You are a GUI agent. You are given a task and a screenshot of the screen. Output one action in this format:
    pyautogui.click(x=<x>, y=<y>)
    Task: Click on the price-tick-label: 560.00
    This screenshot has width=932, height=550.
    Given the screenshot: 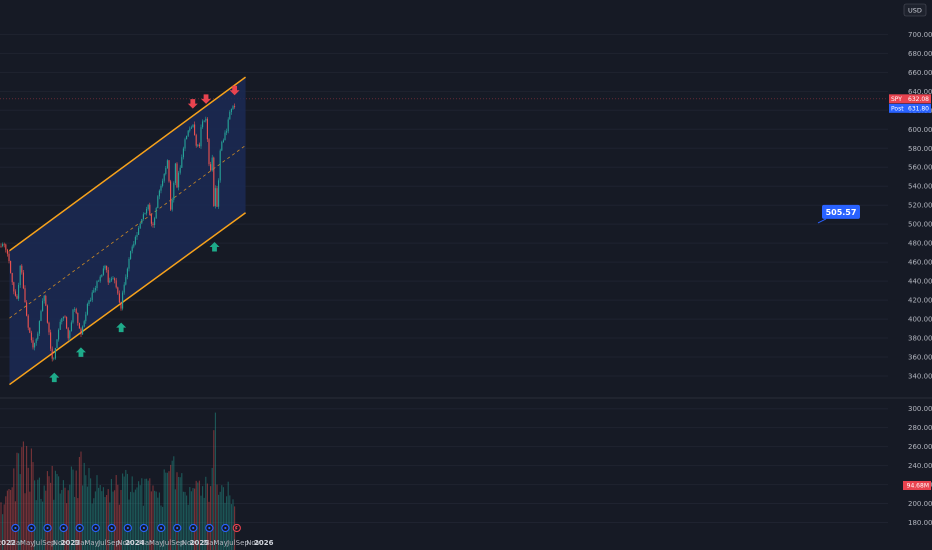 What is the action you would take?
    pyautogui.click(x=920, y=168)
    